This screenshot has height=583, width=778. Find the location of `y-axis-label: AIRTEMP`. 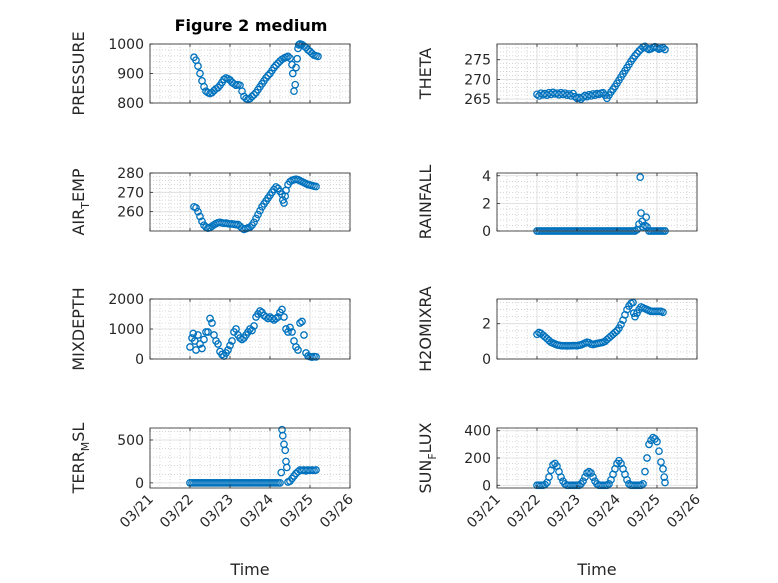

y-axis-label: AIRTEMP is located at coordinates (80, 201).